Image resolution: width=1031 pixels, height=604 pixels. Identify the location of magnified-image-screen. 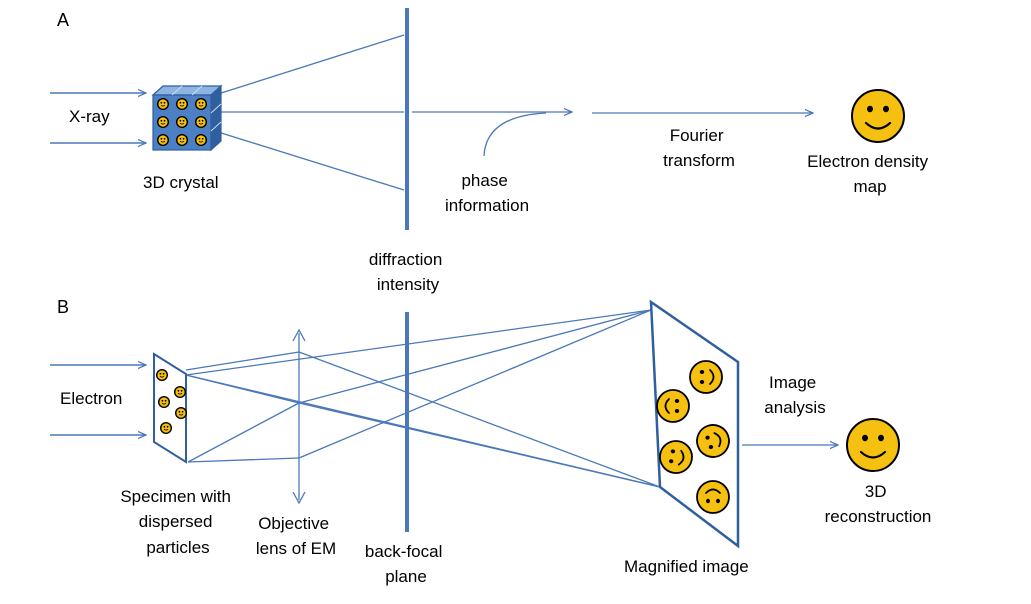
(694, 424).